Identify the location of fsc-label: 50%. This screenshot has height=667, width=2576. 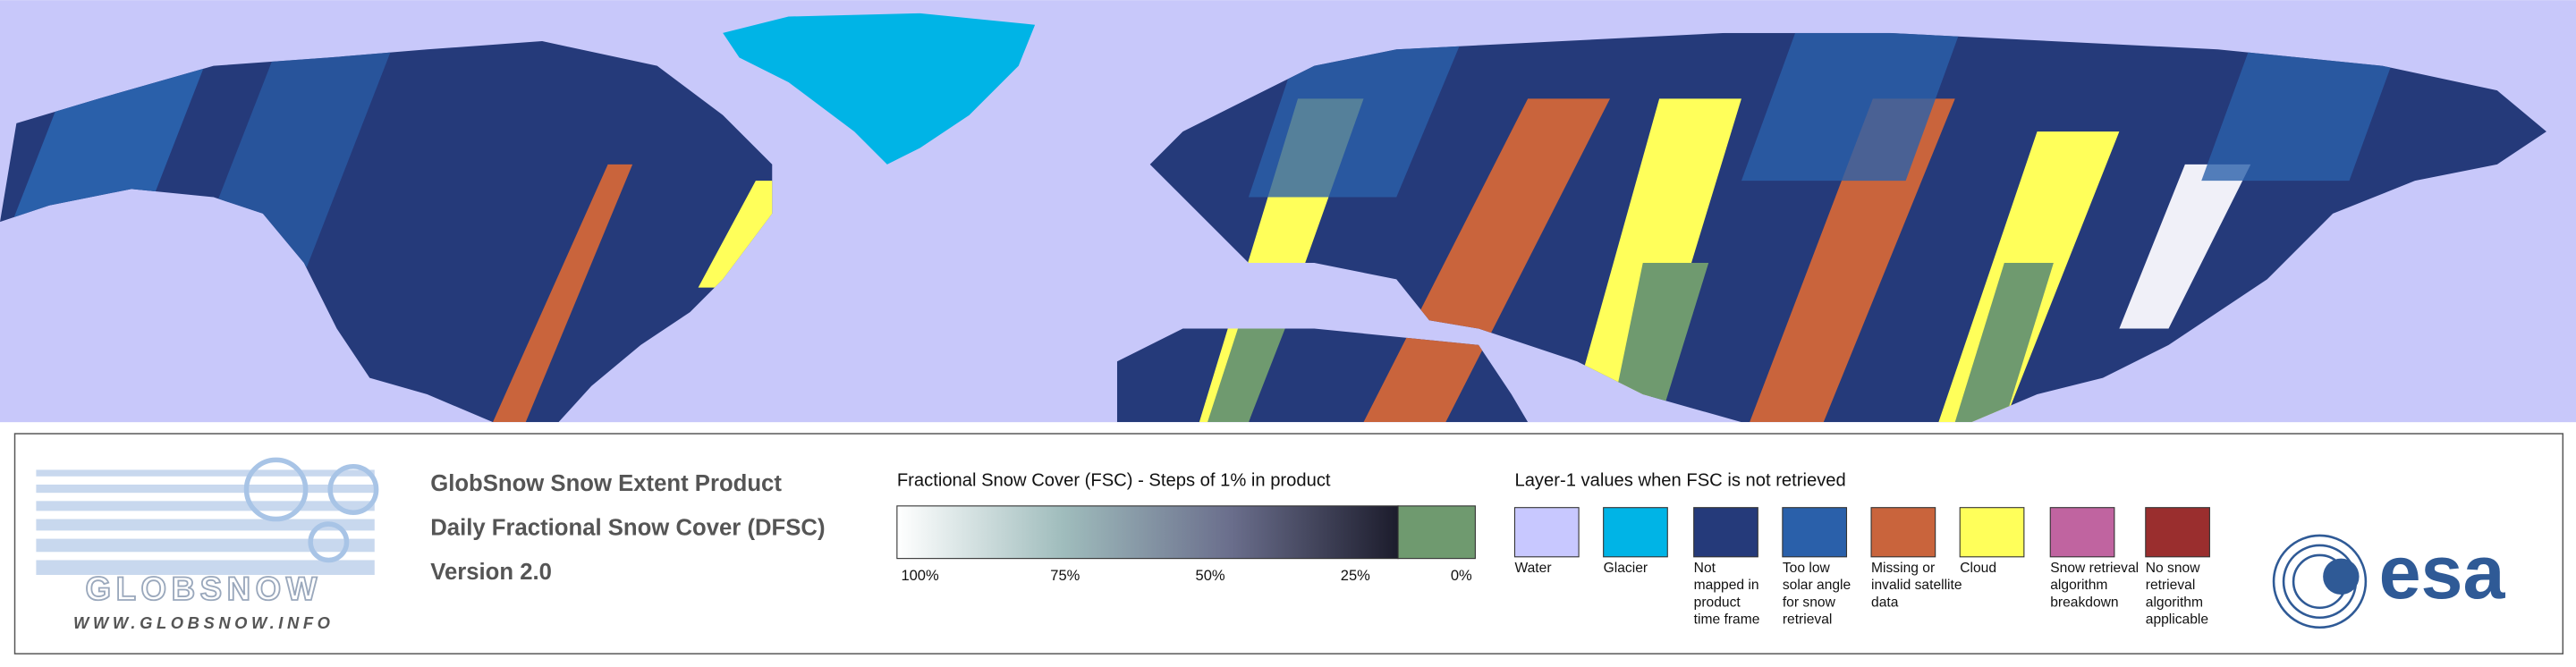
(1210, 575).